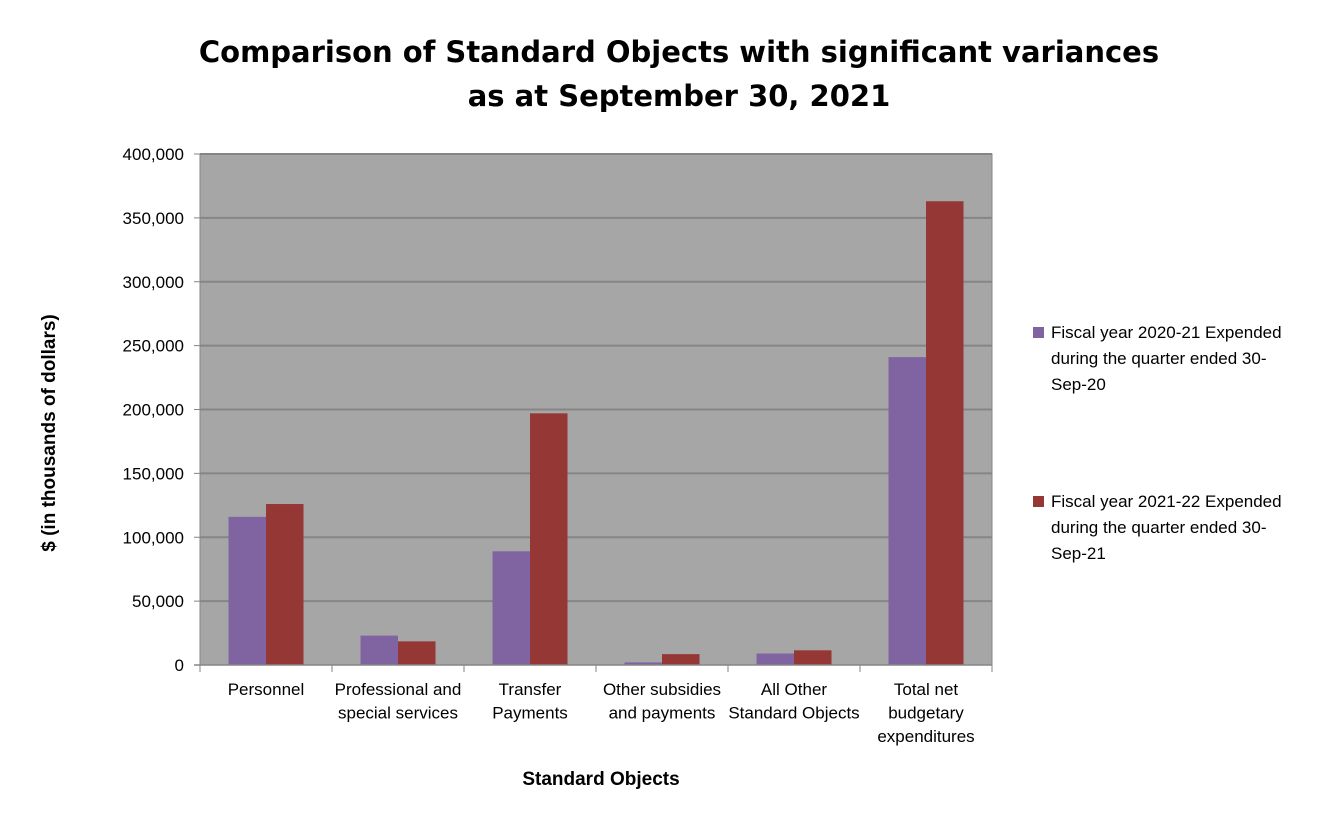  I want to click on x-tick-label: Other subsidies and payments, so click(662, 701).